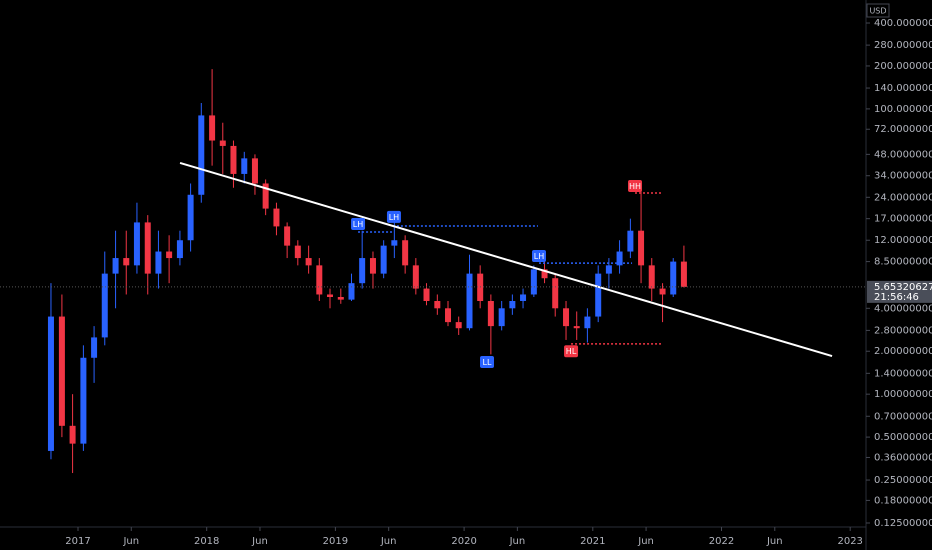 Image resolution: width=932 pixels, height=550 pixels. I want to click on last-price-box, so click(899, 291).